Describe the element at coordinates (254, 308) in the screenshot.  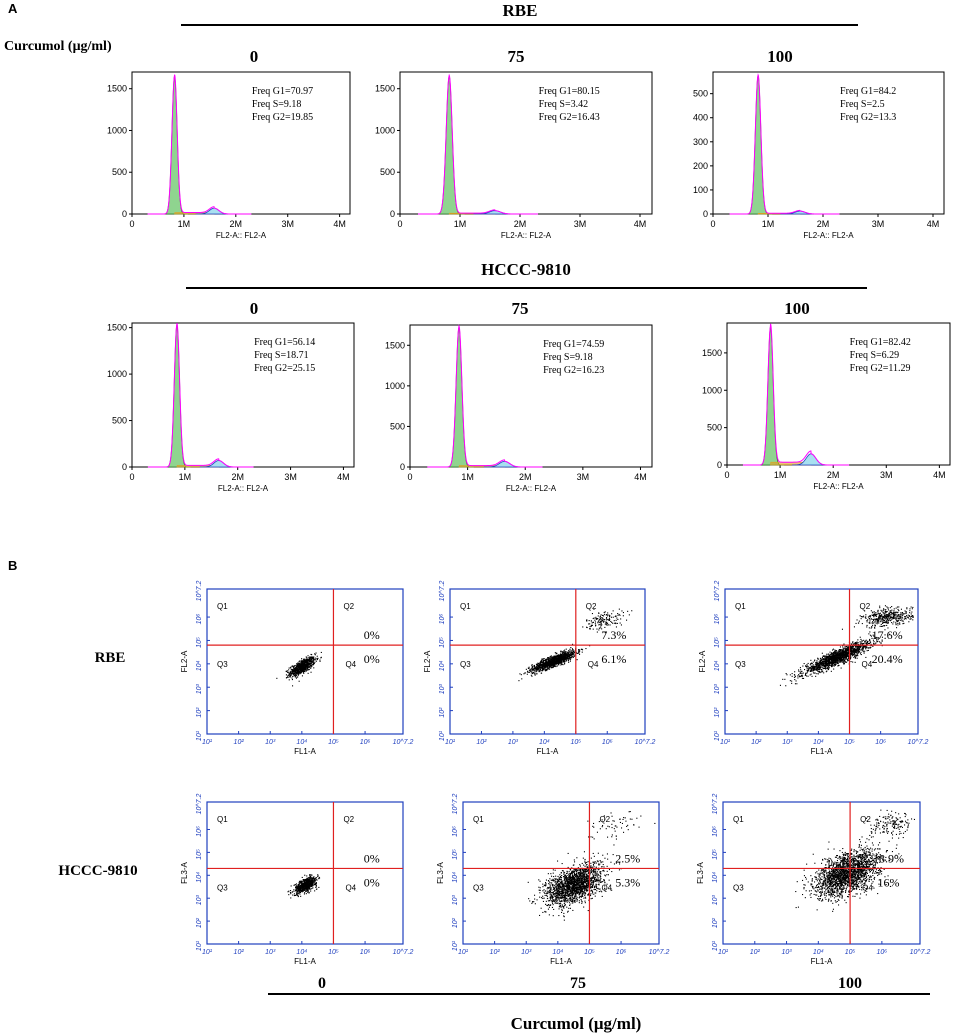
I see `dose-label: 0` at that location.